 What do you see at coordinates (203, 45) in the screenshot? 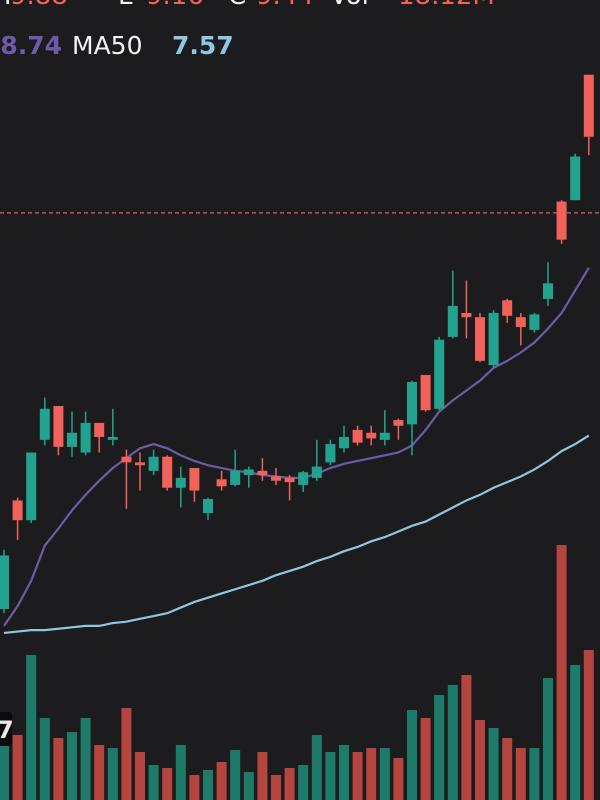
I see `legend-value: 7.57` at bounding box center [203, 45].